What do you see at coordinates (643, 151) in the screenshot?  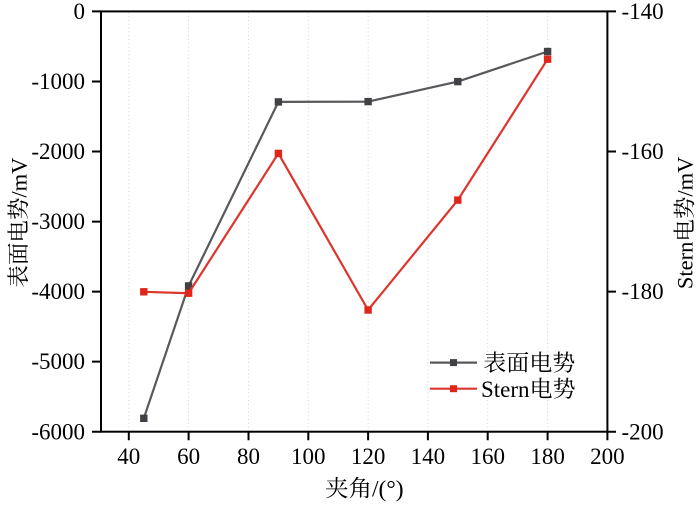 I see `svg-text: -160` at bounding box center [643, 151].